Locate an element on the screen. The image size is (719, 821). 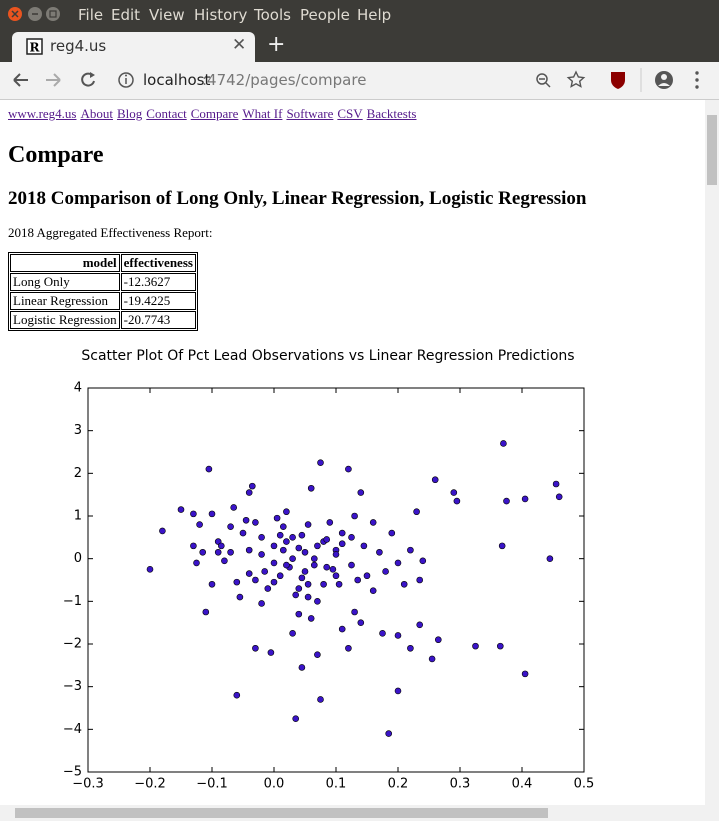
y-tick-label: 4 is located at coordinates (78, 388).